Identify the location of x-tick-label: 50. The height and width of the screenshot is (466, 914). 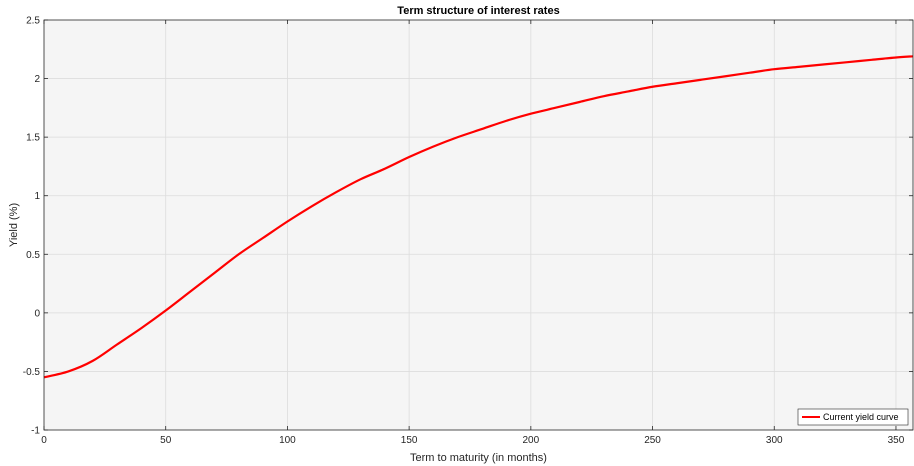
(166, 440).